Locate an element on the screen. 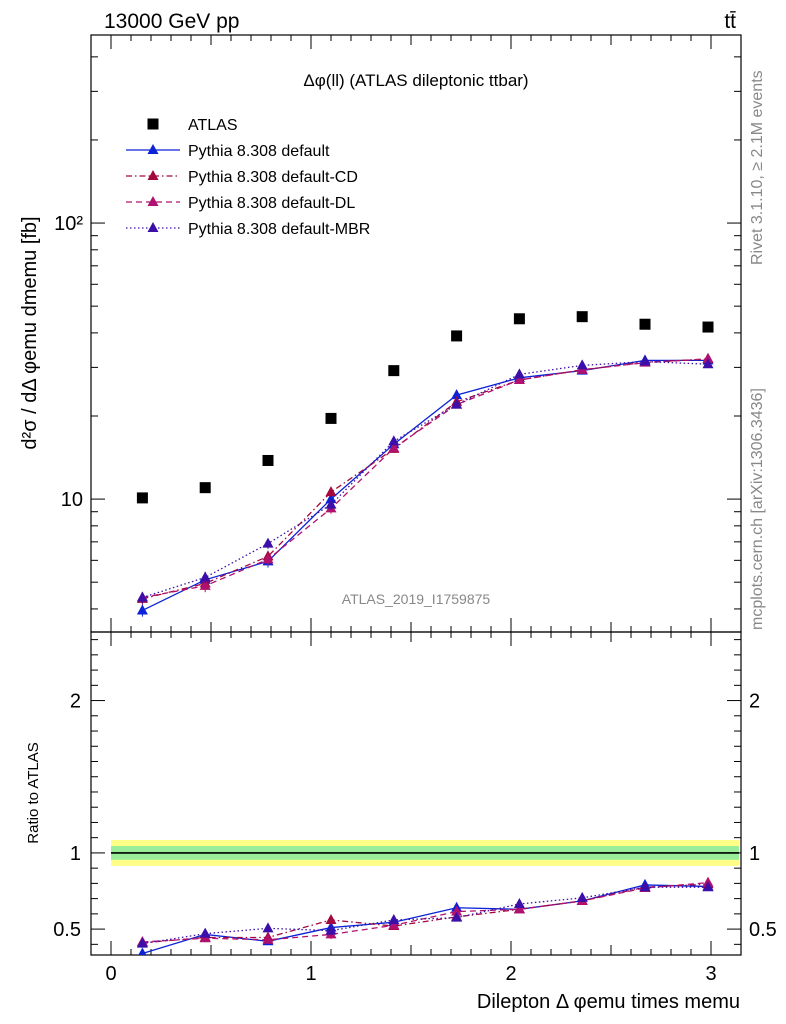 Image resolution: width=786 pixels, height=1024 pixels. x-axis-label: Dilepton Δ φemu times memu is located at coordinates (608, 1002).